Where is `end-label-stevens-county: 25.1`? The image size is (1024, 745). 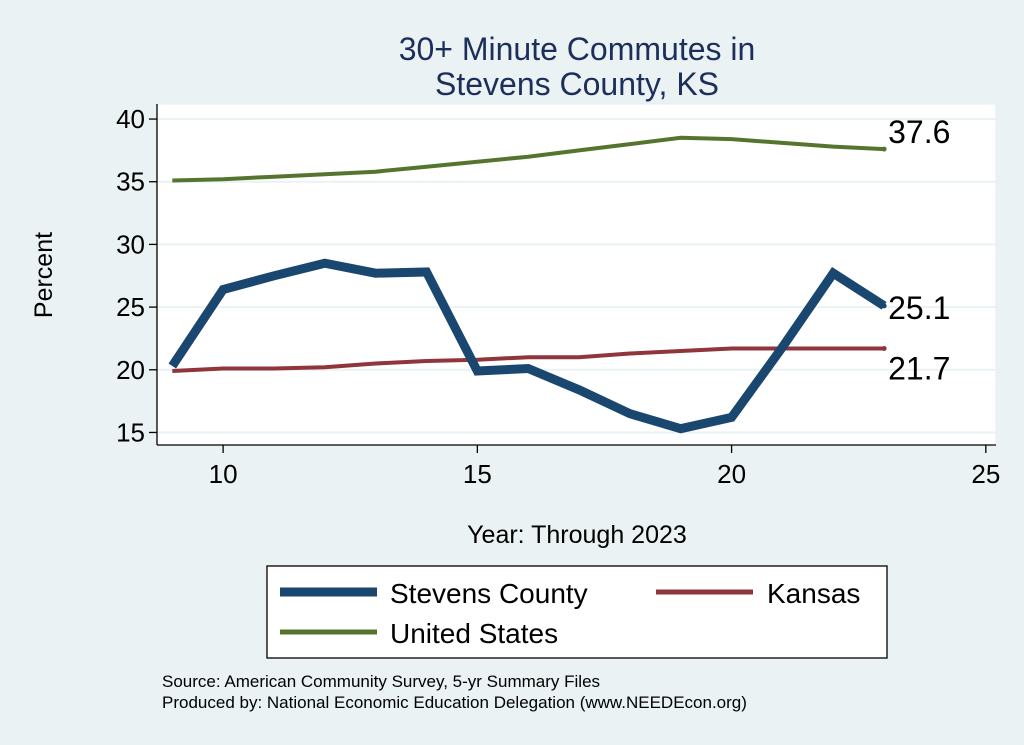 end-label-stevens-county: 25.1 is located at coordinates (919, 308).